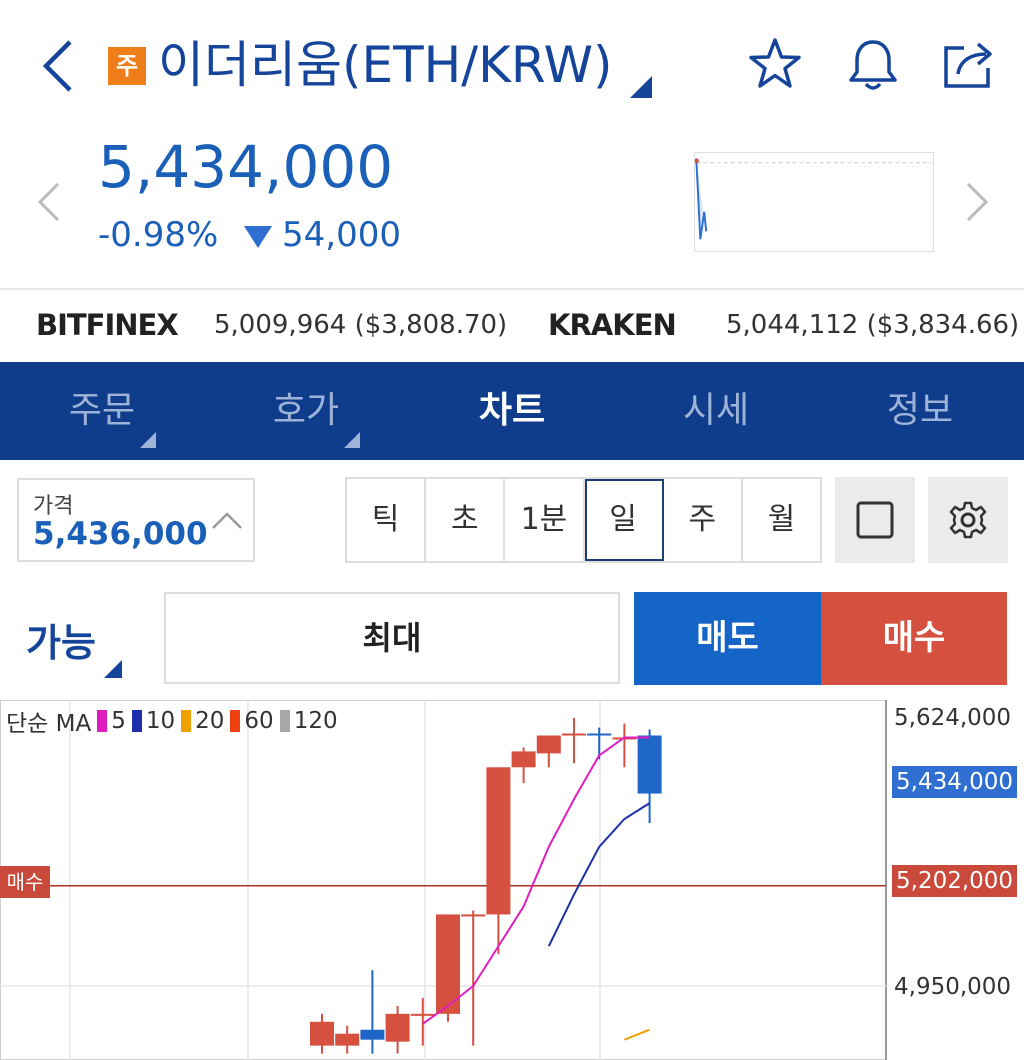 The width and height of the screenshot is (1024, 1060). What do you see at coordinates (716, 410) in the screenshot?
I see `tab-quotes: 시세` at bounding box center [716, 410].